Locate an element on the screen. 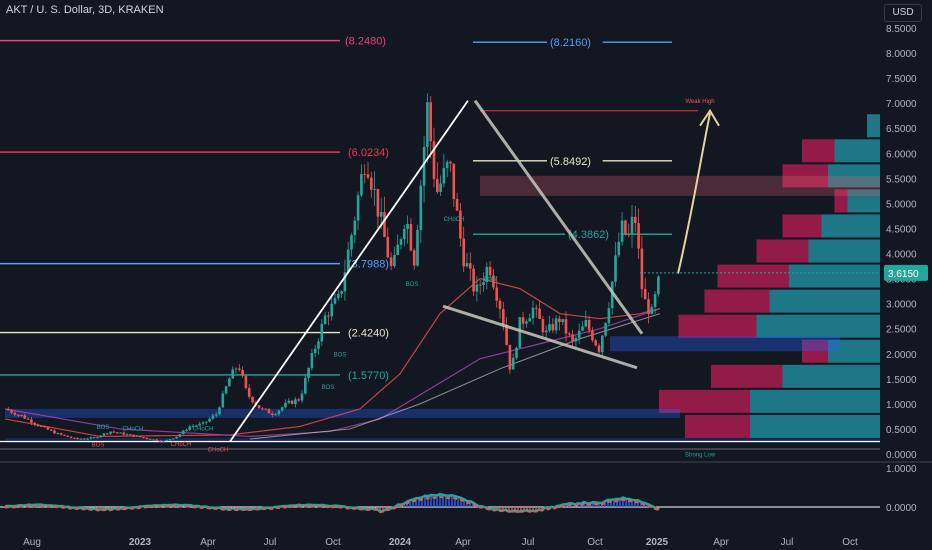 Image resolution: width=932 pixels, height=550 pixels. price-level: (8.2160) is located at coordinates (572, 42).